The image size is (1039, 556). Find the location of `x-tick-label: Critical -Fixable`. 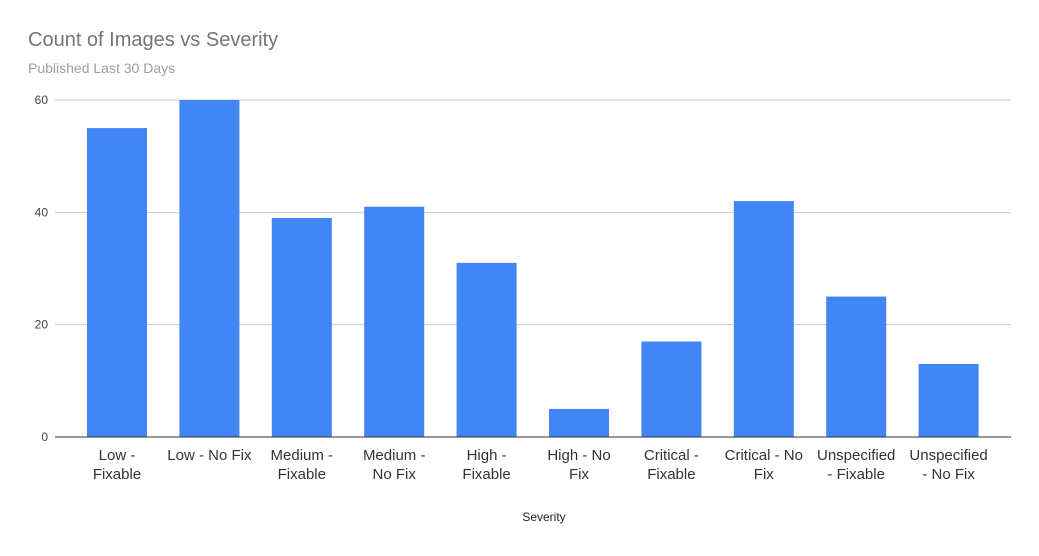

x-tick-label: Critical -Fixable is located at coordinates (671, 465).